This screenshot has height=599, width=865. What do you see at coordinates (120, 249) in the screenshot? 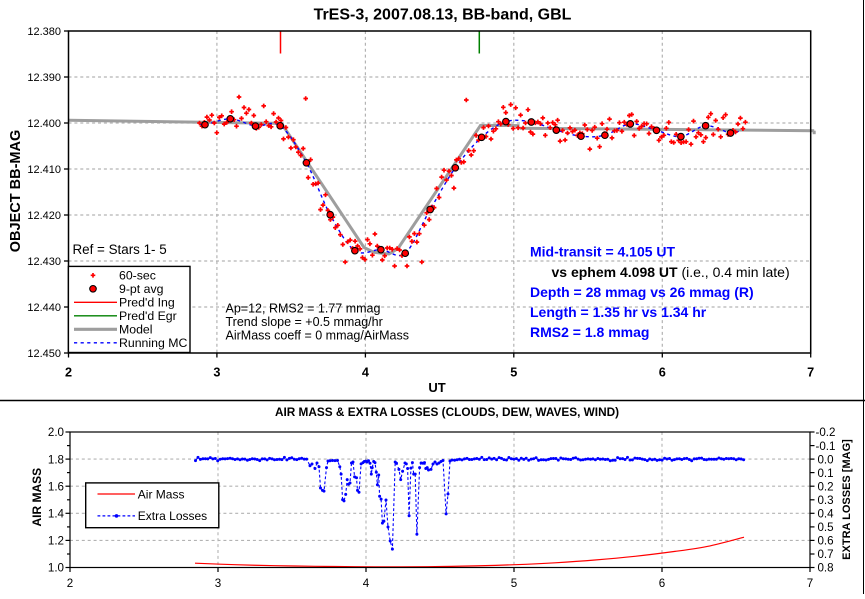
I see `svg-text: Ref = Stars 1- 5` at bounding box center [120, 249].